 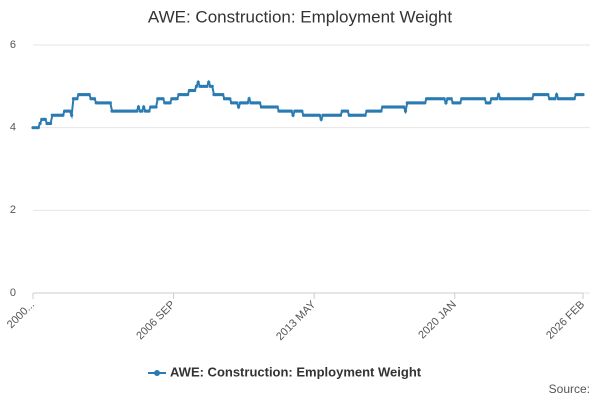 What do you see at coordinates (296, 371) in the screenshot?
I see `legend-label: AWE: Construction: Employment Weight` at bounding box center [296, 371].